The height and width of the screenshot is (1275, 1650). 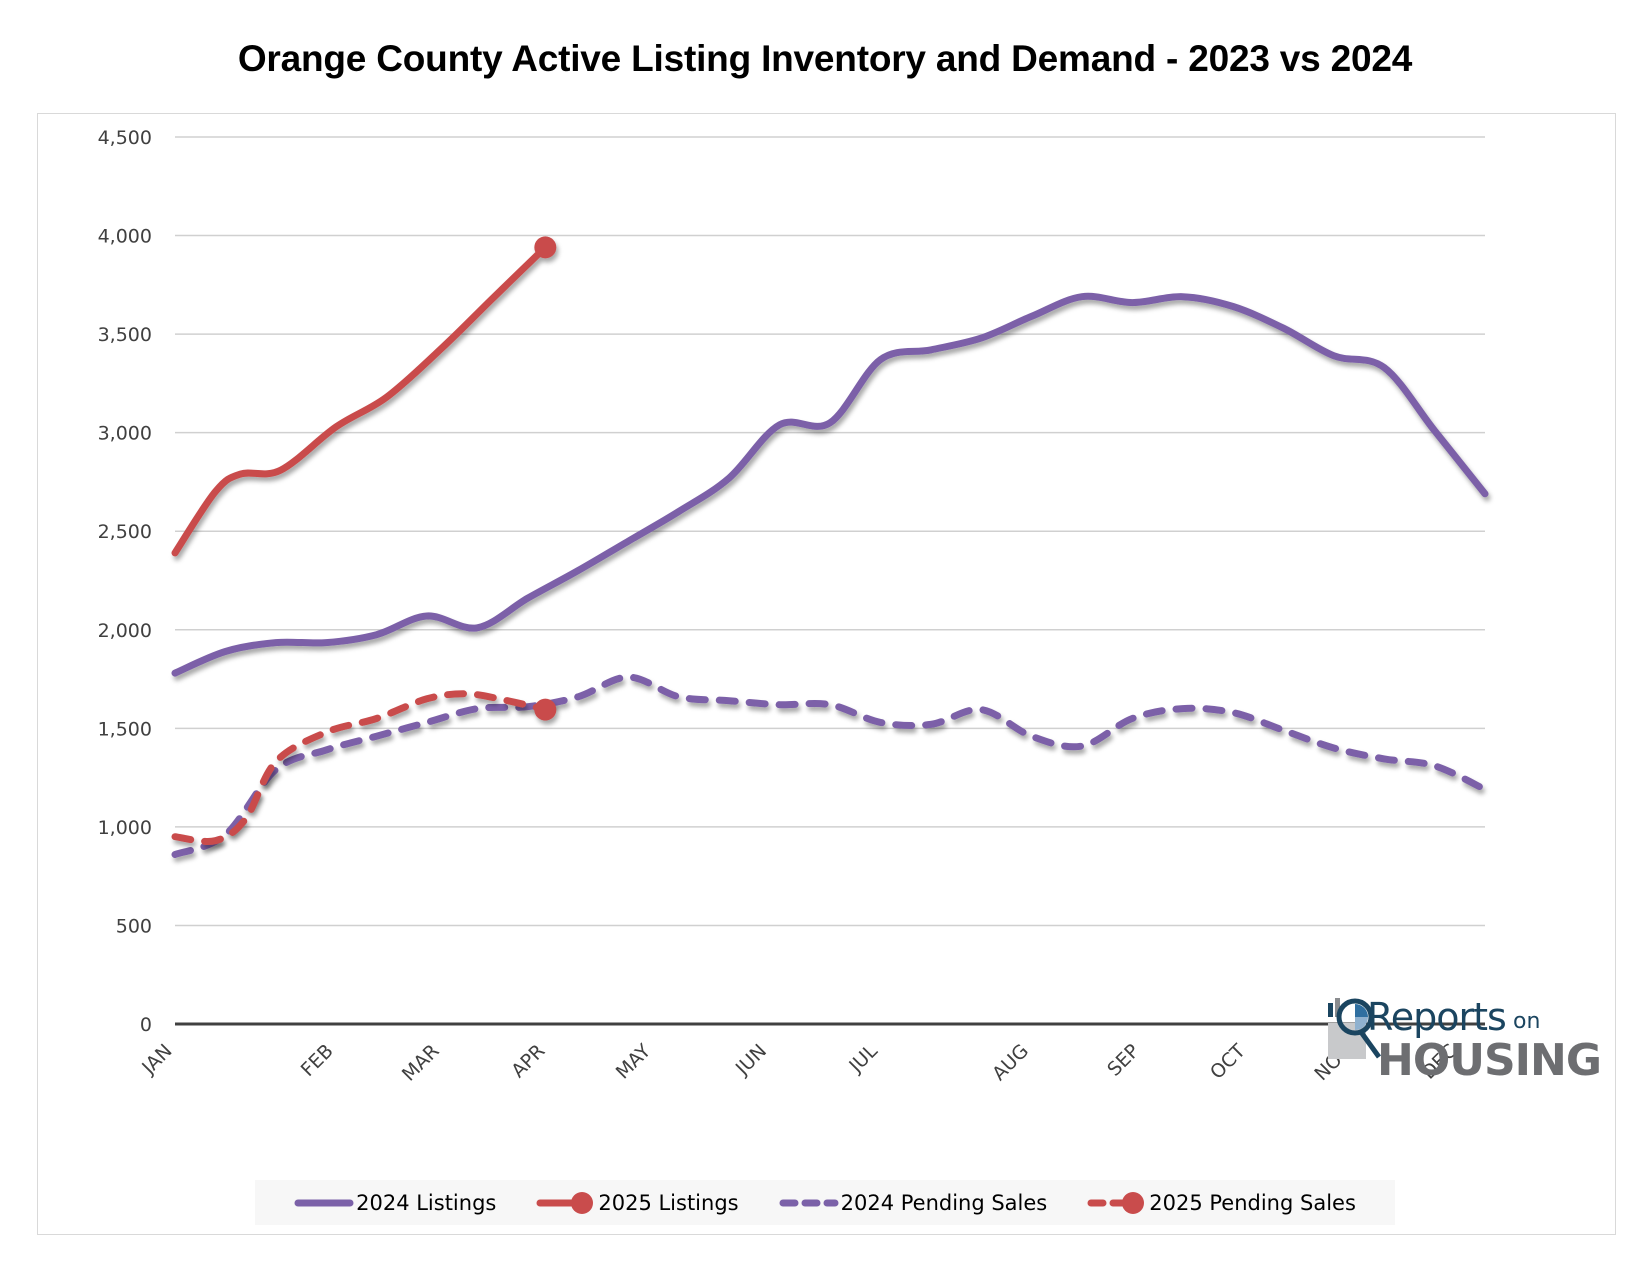 What do you see at coordinates (1252, 1202) in the screenshot?
I see `legend-label: 2025 Pending Sales` at bounding box center [1252, 1202].